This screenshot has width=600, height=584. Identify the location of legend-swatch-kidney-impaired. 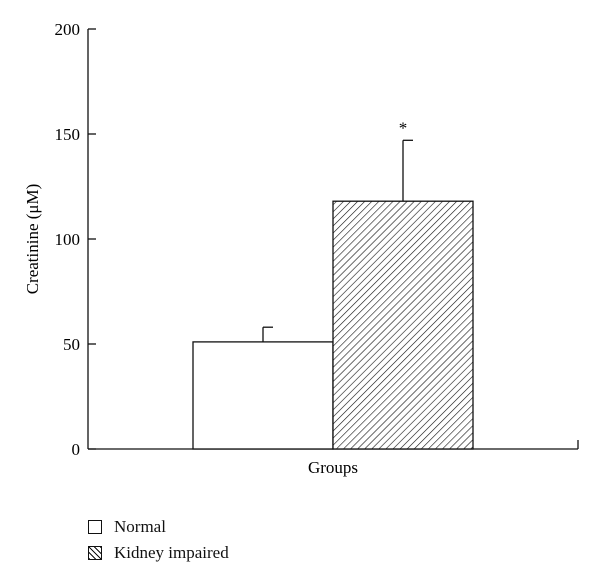
(95, 553).